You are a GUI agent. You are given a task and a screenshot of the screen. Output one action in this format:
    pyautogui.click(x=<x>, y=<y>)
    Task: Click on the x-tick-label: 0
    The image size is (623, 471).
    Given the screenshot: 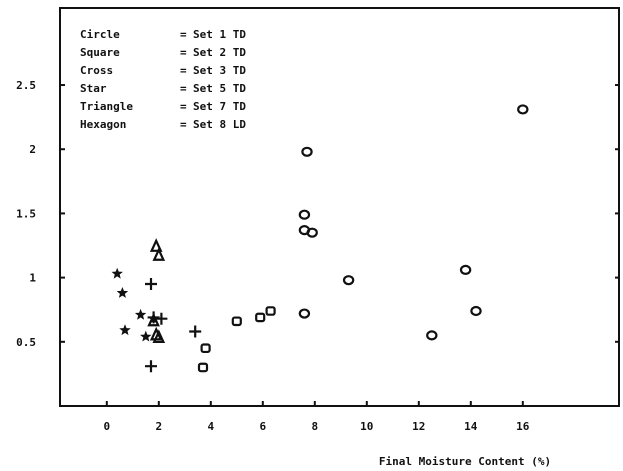 What is the action you would take?
    pyautogui.click(x=106, y=426)
    